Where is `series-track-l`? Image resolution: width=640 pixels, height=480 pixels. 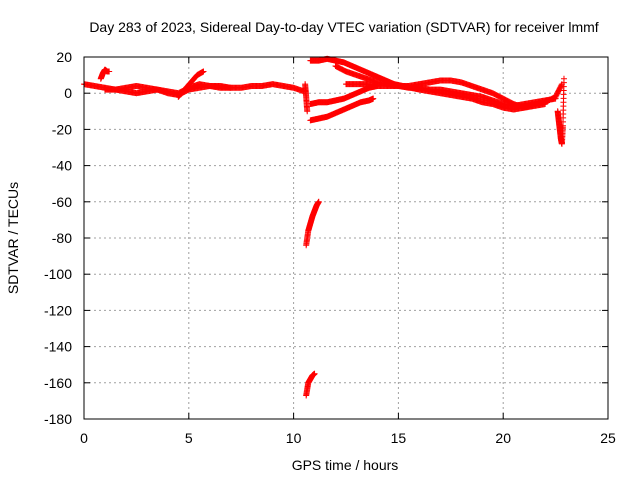
series-track-l is located at coordinates (306, 98).